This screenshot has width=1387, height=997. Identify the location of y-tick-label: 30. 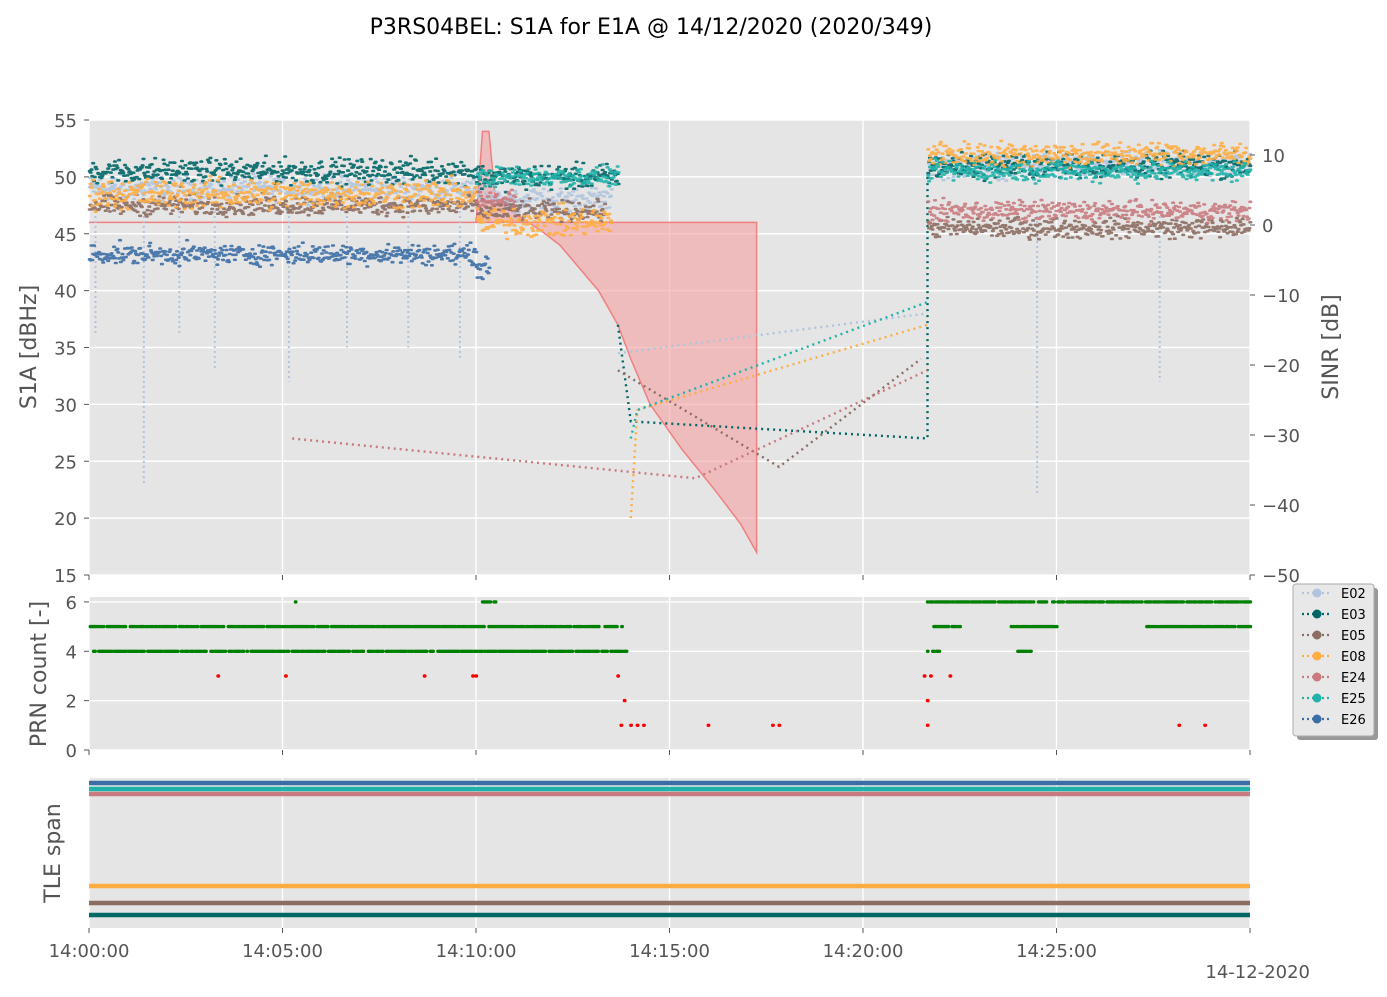
(65, 405).